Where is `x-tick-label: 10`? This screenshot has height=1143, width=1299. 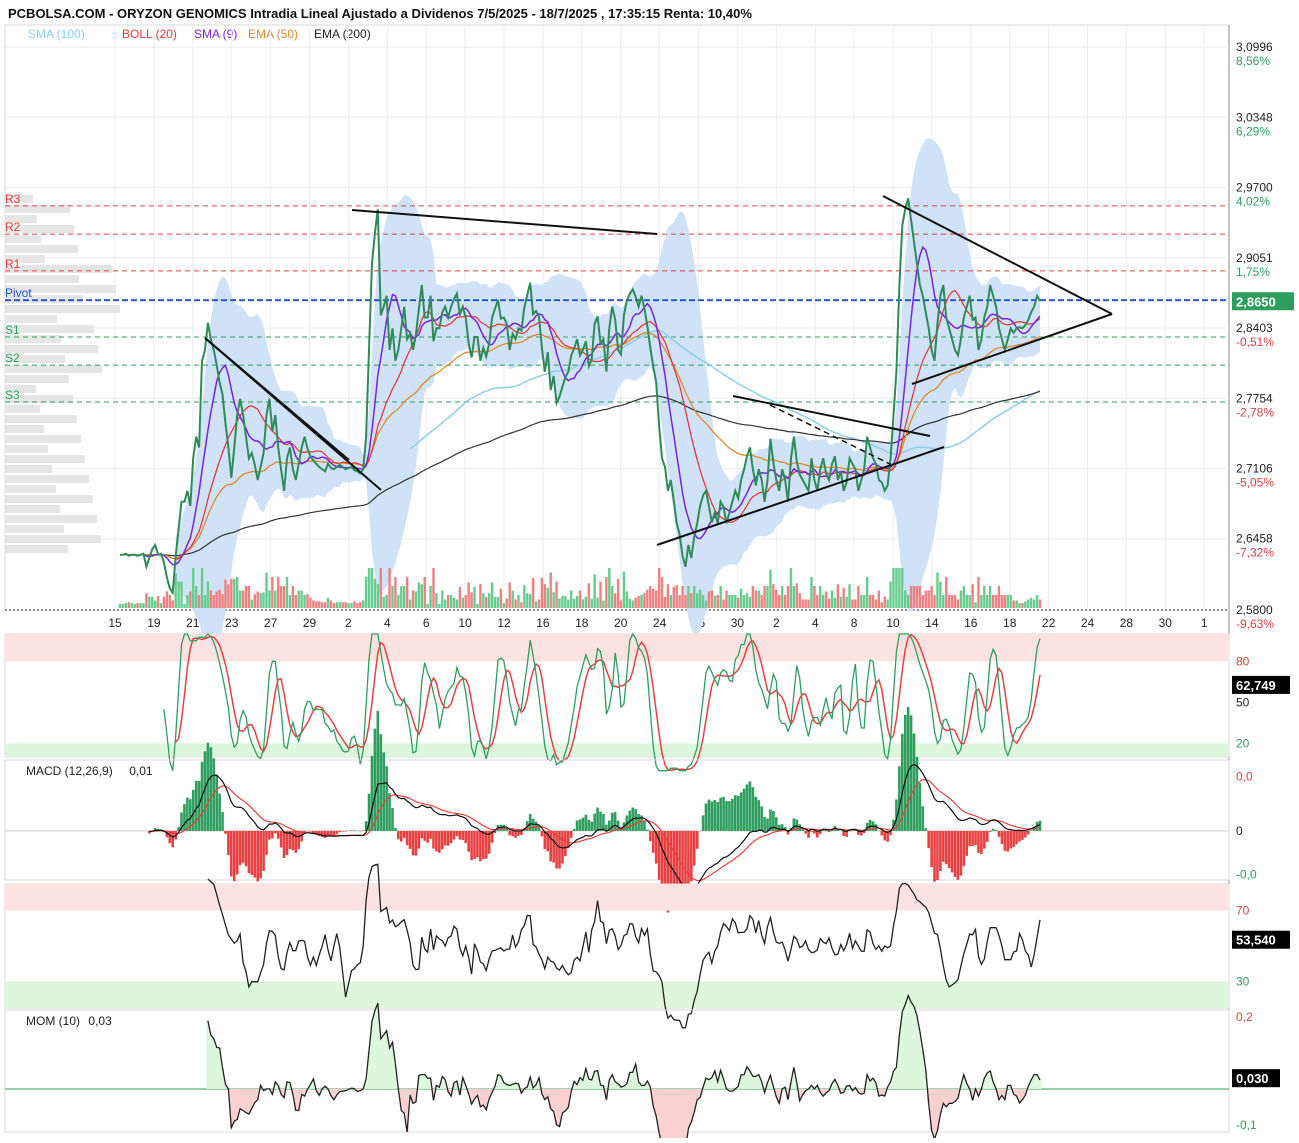
x-tick-label: 10 is located at coordinates (893, 623).